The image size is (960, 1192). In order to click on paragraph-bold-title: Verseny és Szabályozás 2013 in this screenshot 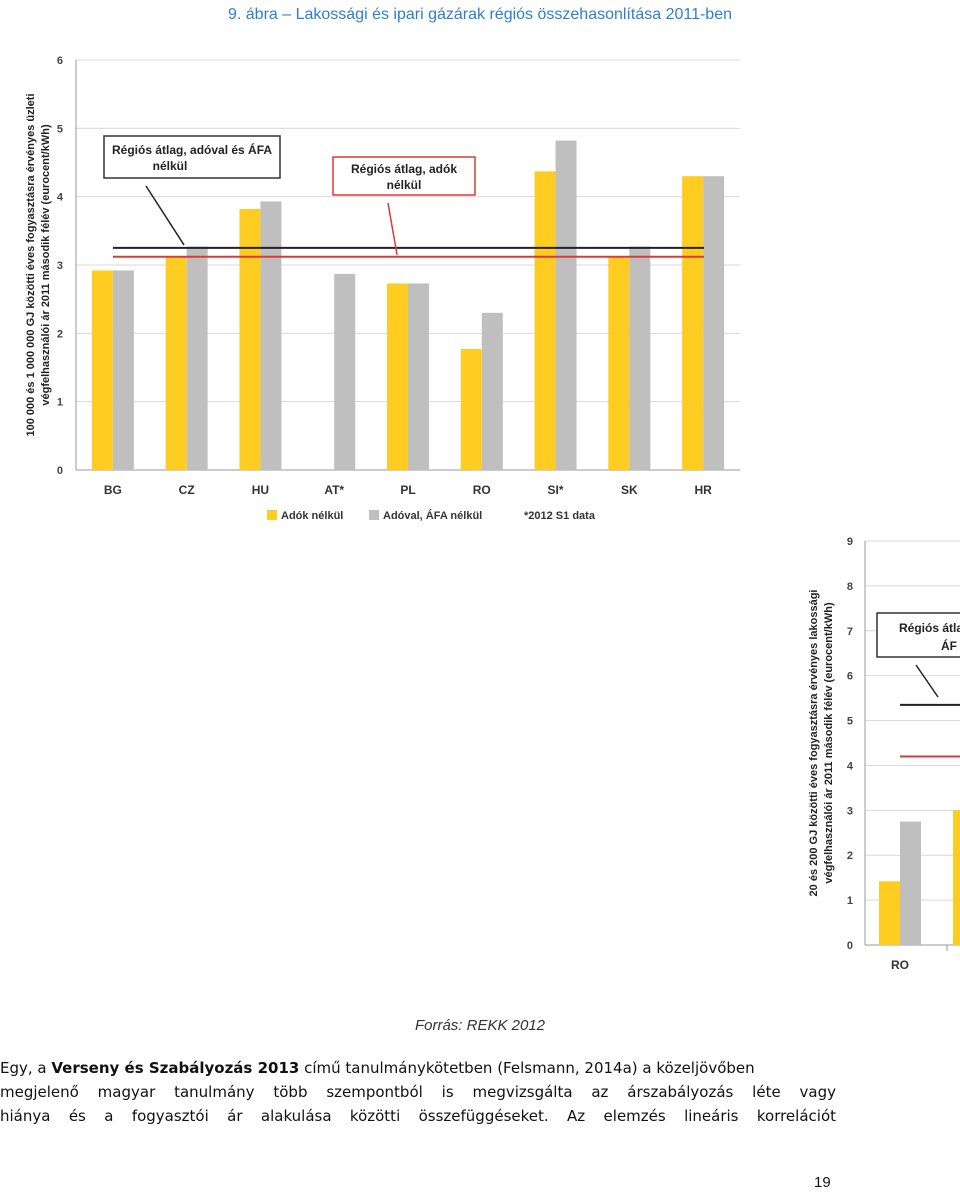, I will do `click(175, 1068)`.